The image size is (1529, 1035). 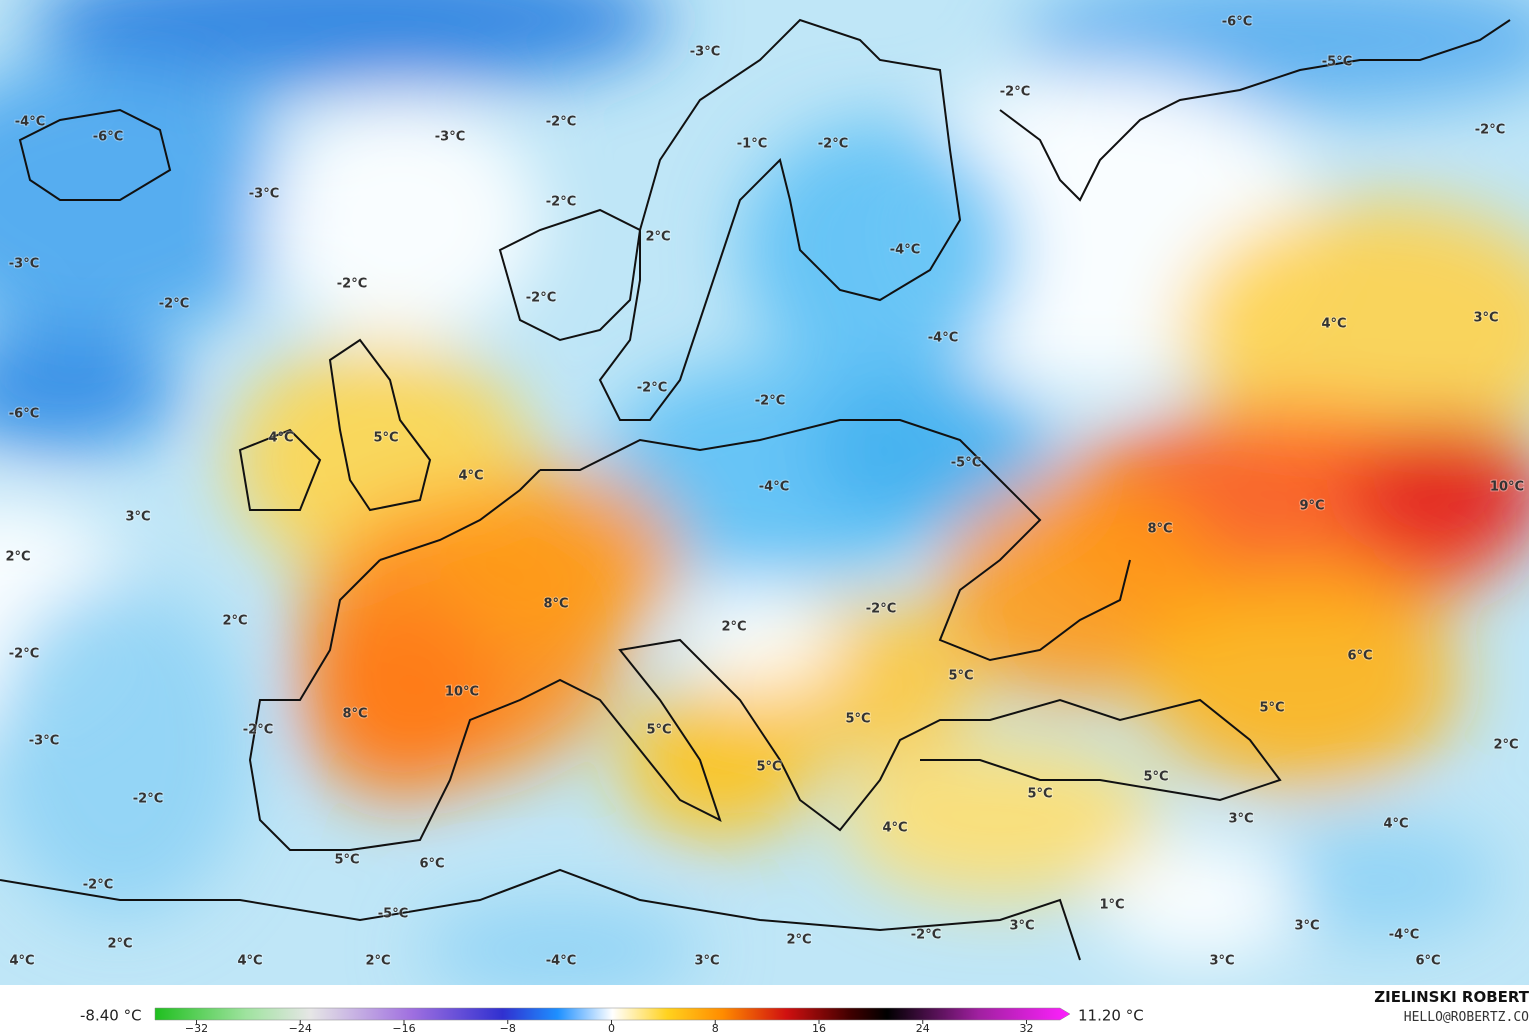 What do you see at coordinates (1111, 905) in the screenshot?
I see `temperature-label: 1°C` at bounding box center [1111, 905].